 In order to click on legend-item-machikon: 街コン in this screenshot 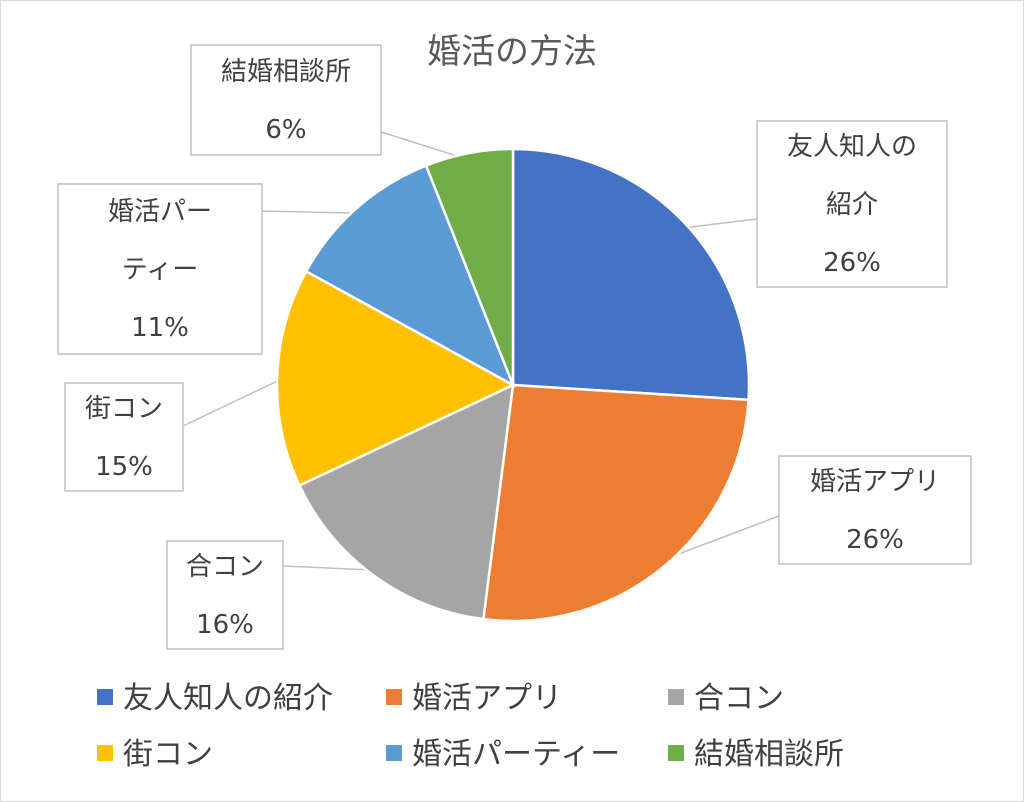, I will do `click(155, 754)`.